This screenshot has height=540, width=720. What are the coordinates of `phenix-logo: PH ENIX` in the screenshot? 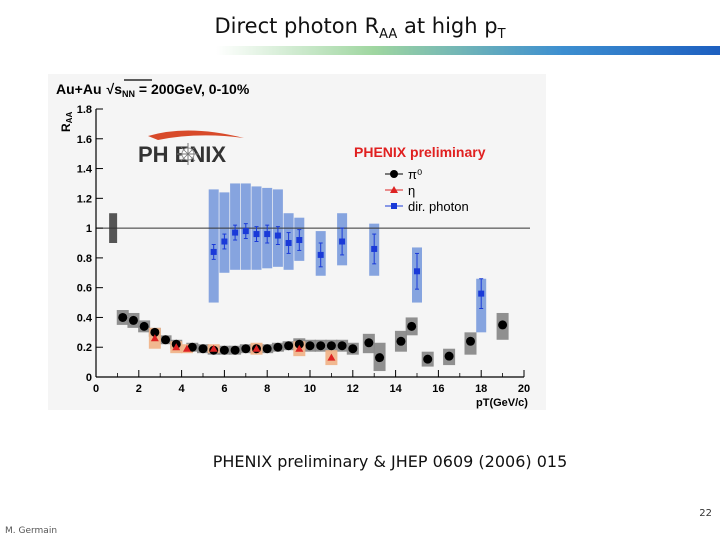 It's located at (191, 148).